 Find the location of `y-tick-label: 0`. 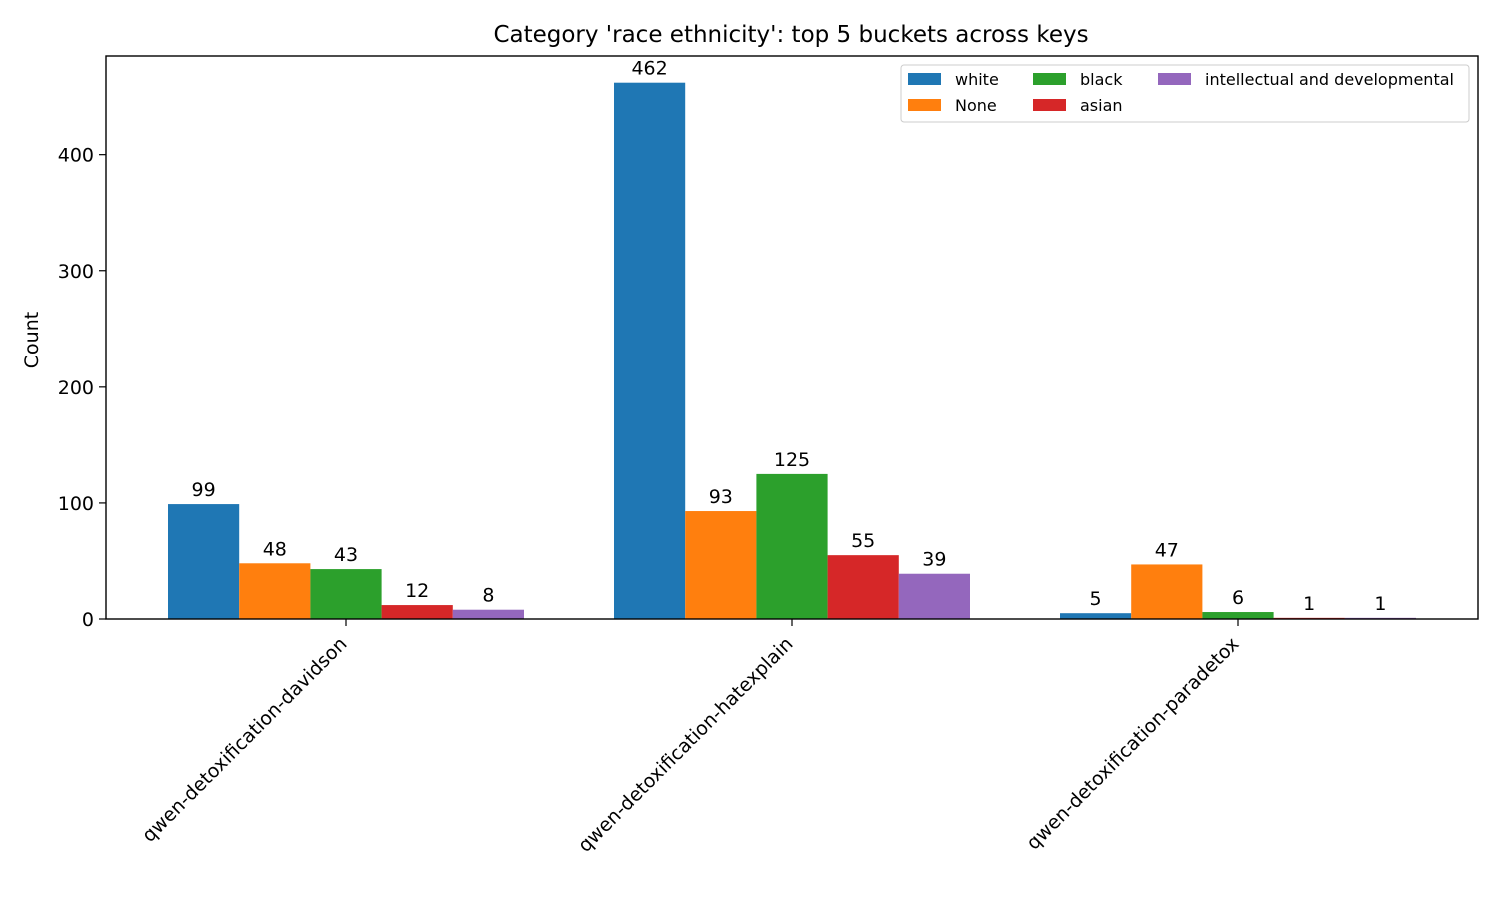

y-tick-label: 0 is located at coordinates (88, 620).